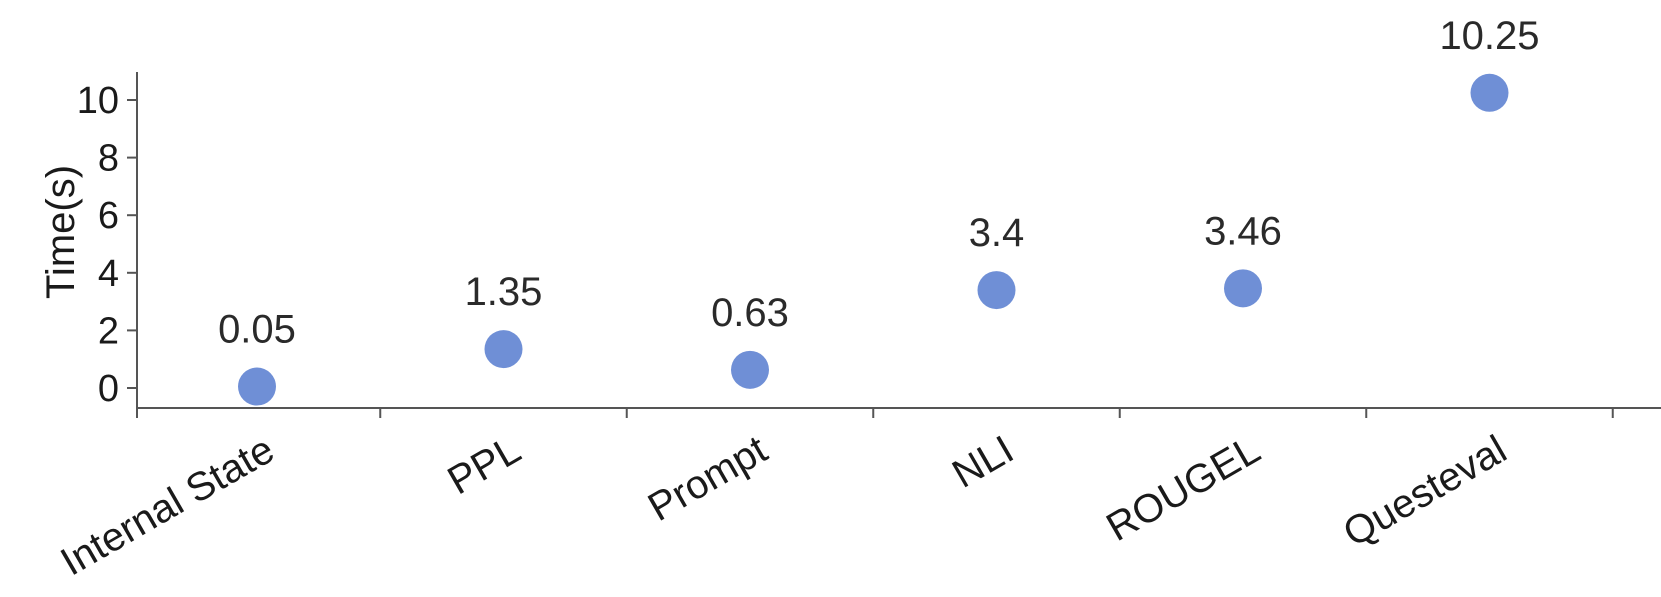 Image resolution: width=1661 pixels, height=597 pixels. What do you see at coordinates (708, 478) in the screenshot?
I see `x-tick-label: Prompt` at bounding box center [708, 478].